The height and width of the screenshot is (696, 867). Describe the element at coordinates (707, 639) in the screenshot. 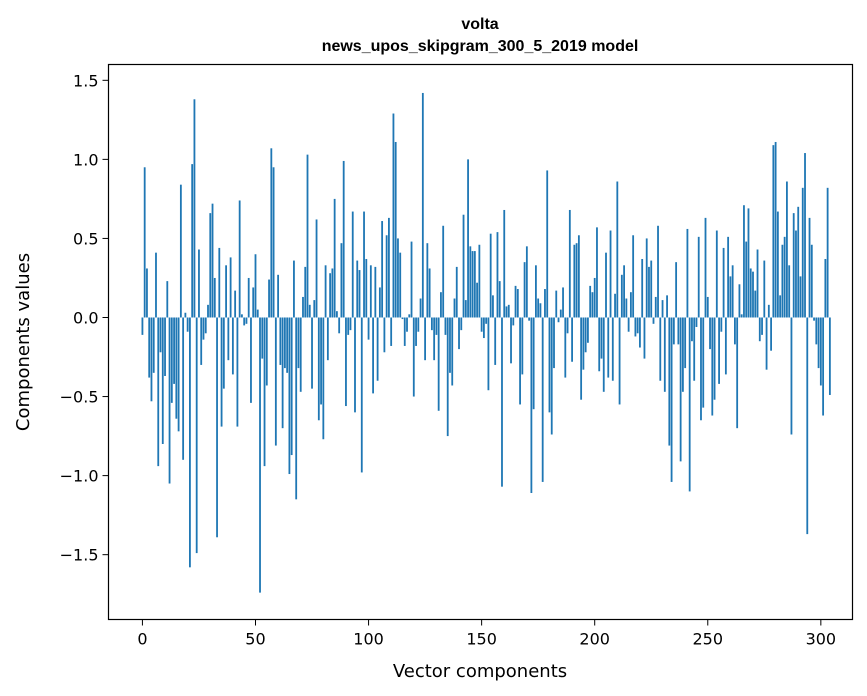

I see `x-tick-label: 250` at that location.